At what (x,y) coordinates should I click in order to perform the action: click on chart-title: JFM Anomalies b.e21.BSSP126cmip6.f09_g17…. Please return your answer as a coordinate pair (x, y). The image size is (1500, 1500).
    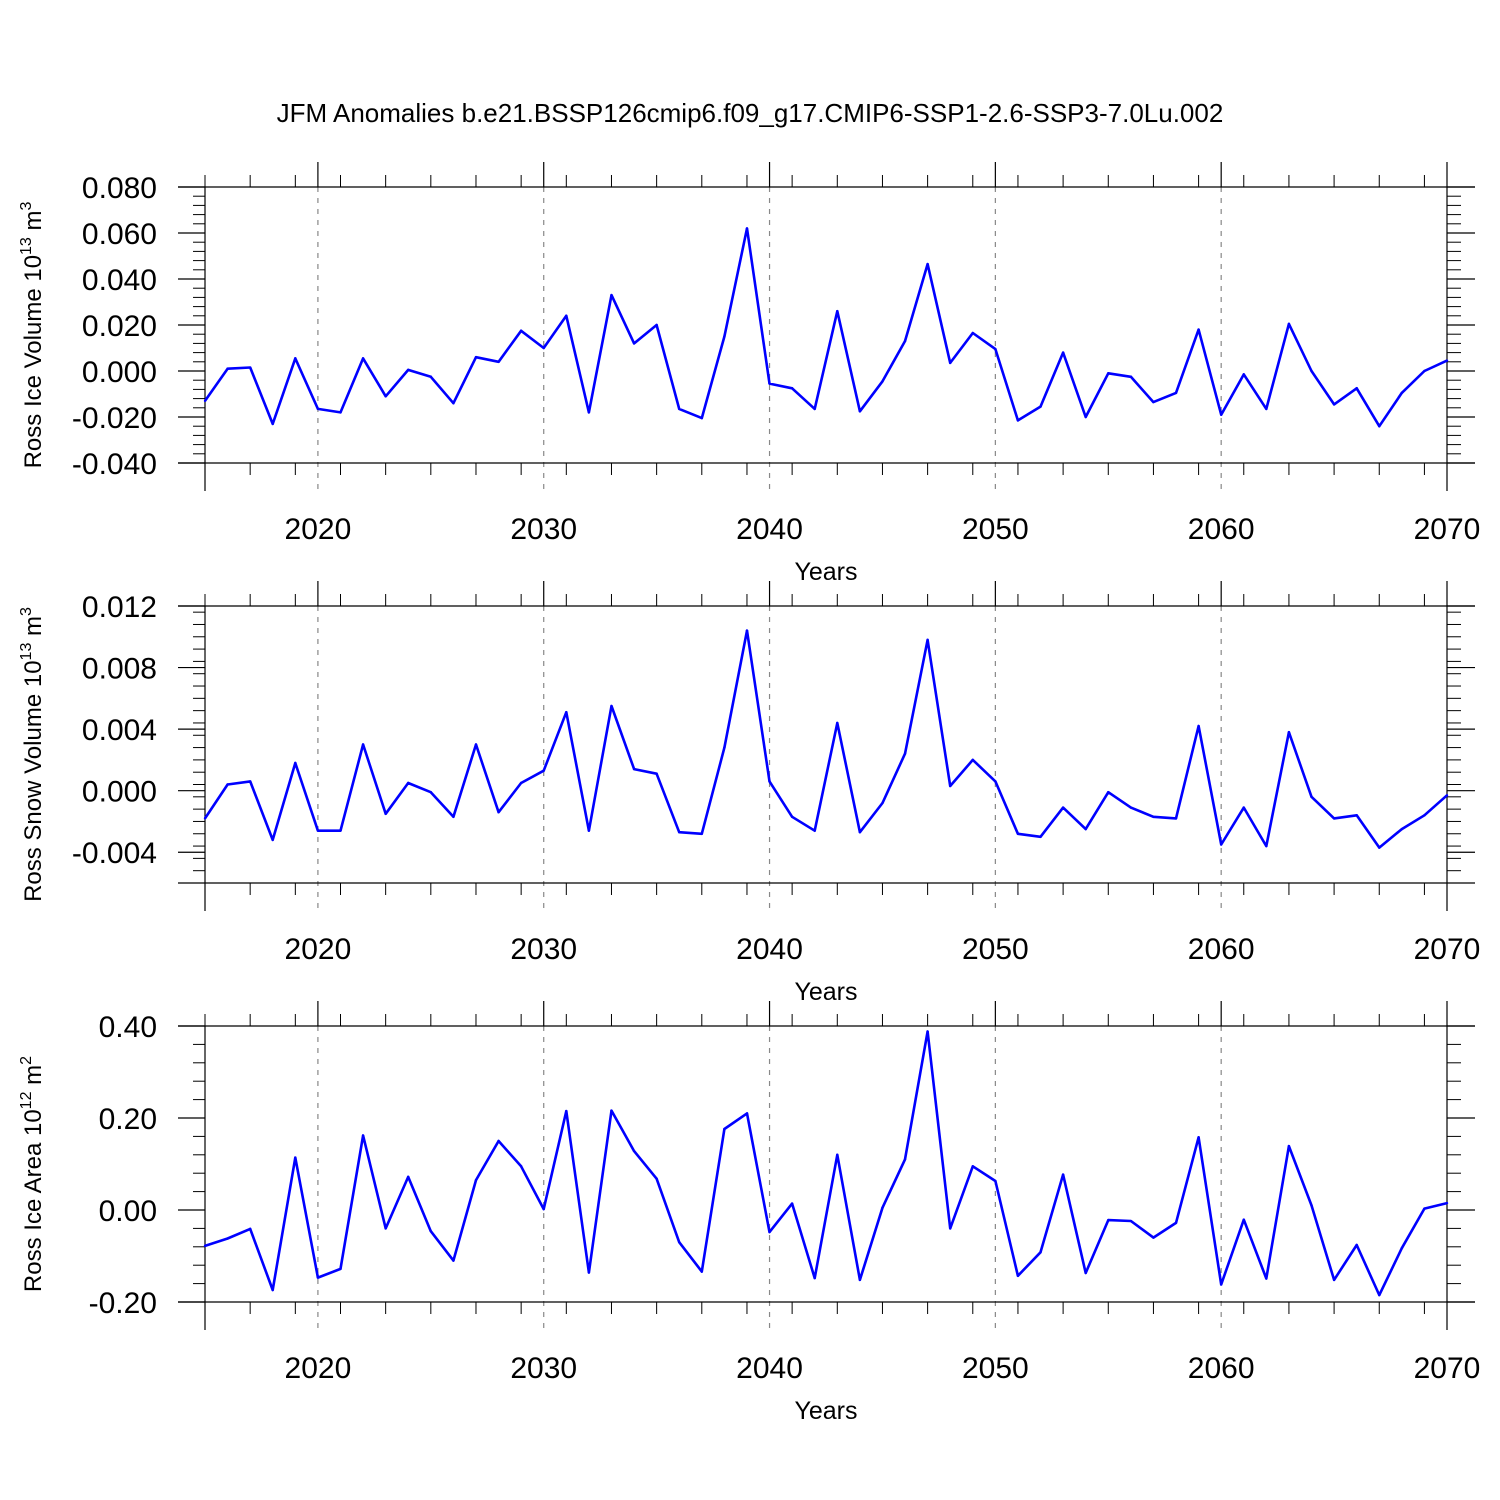
    Looking at the image, I should click on (750, 113).